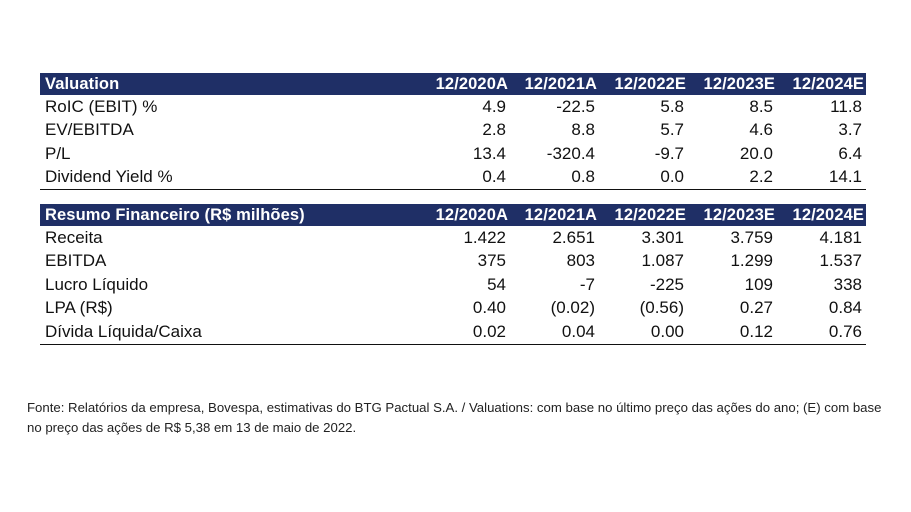 Image resolution: width=911 pixels, height=512 pixels. Describe the element at coordinates (761, 130) in the screenshot. I see `cell-value: 4.6` at that location.